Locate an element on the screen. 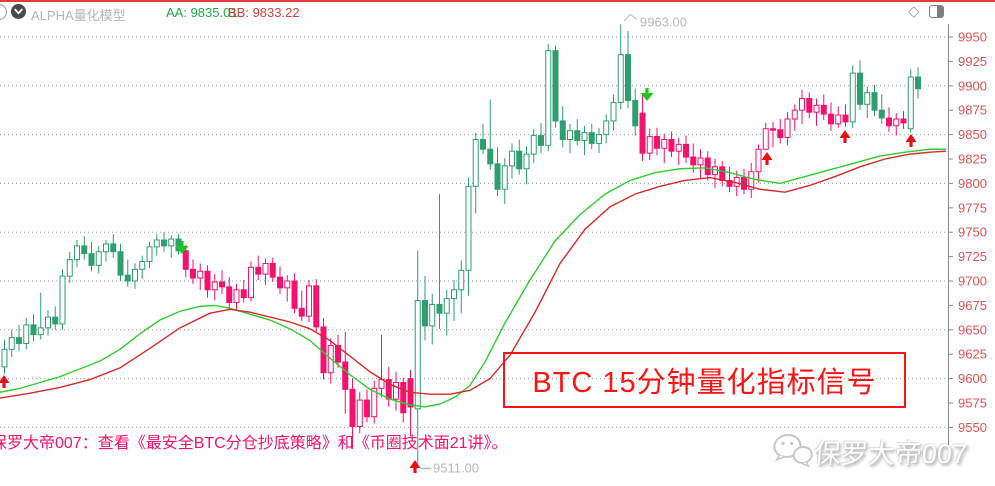  price-tick-label: 9575 is located at coordinates (972, 403).